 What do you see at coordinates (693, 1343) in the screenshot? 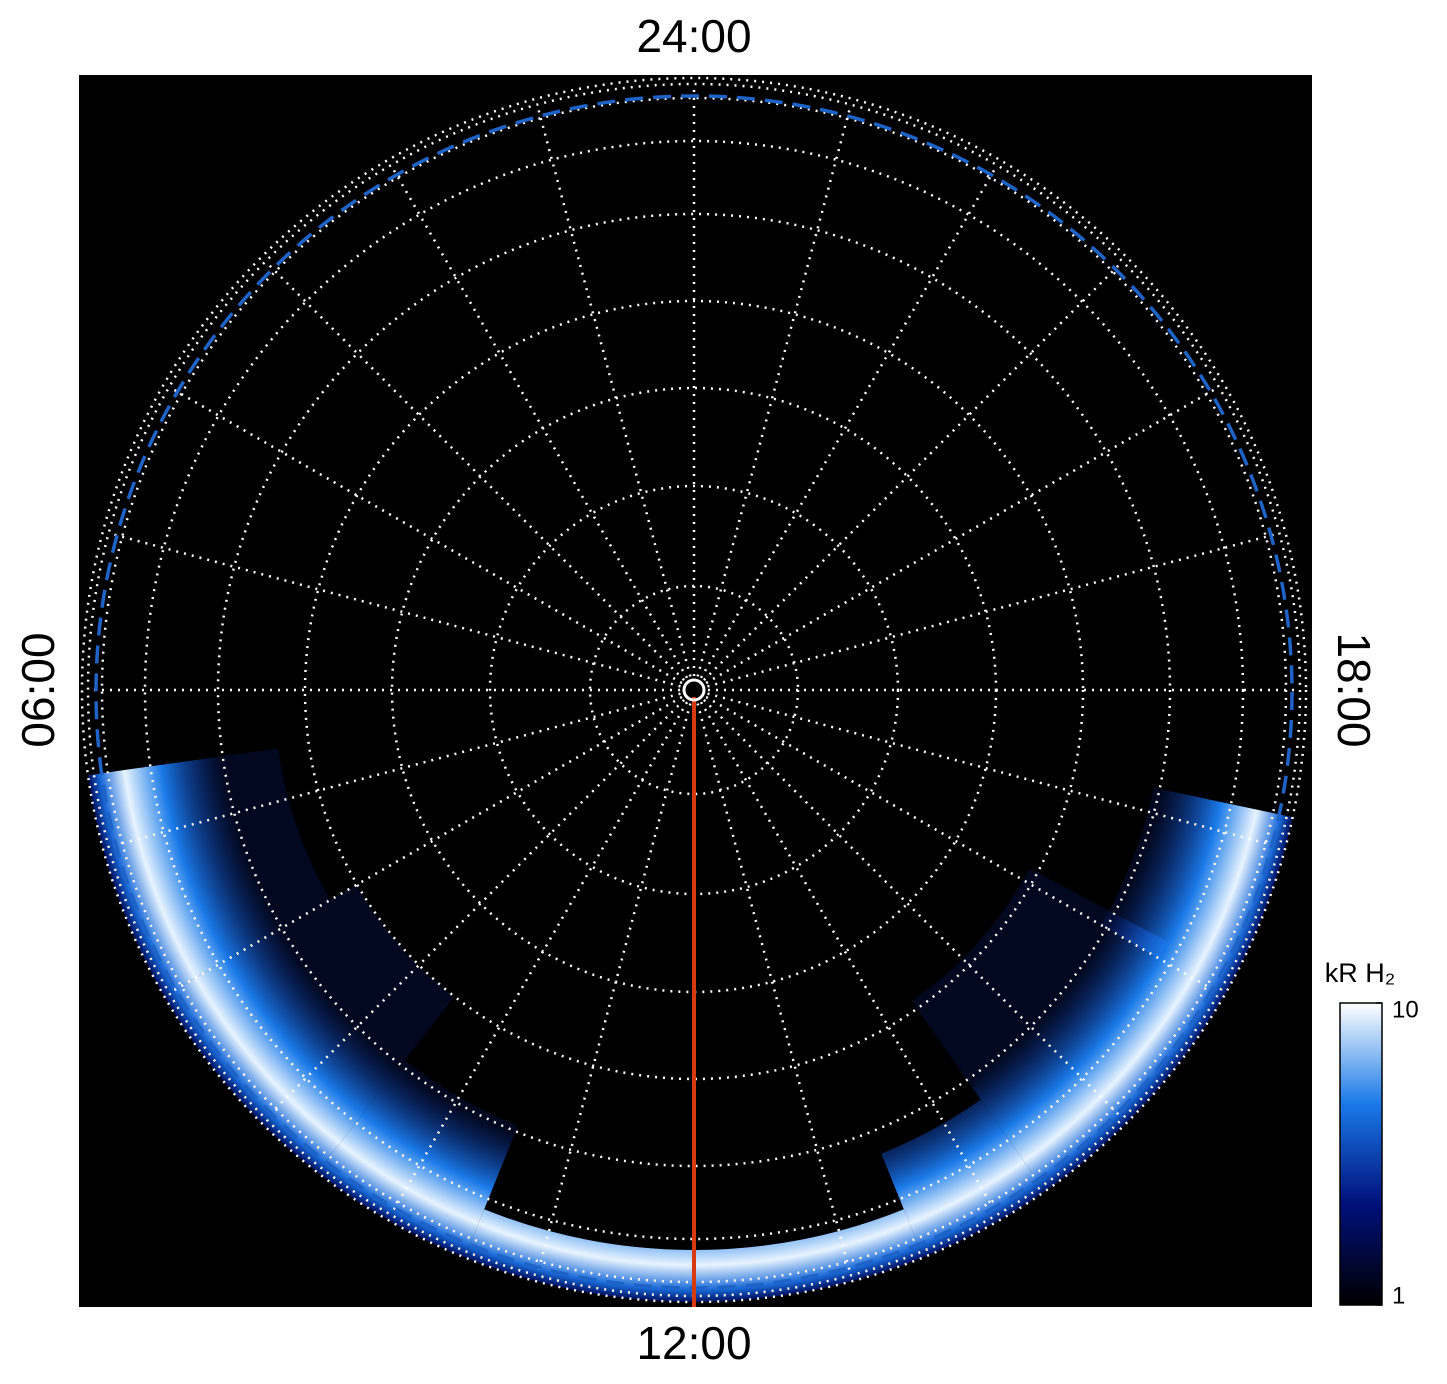
I see `lt-label: 12:00` at bounding box center [693, 1343].